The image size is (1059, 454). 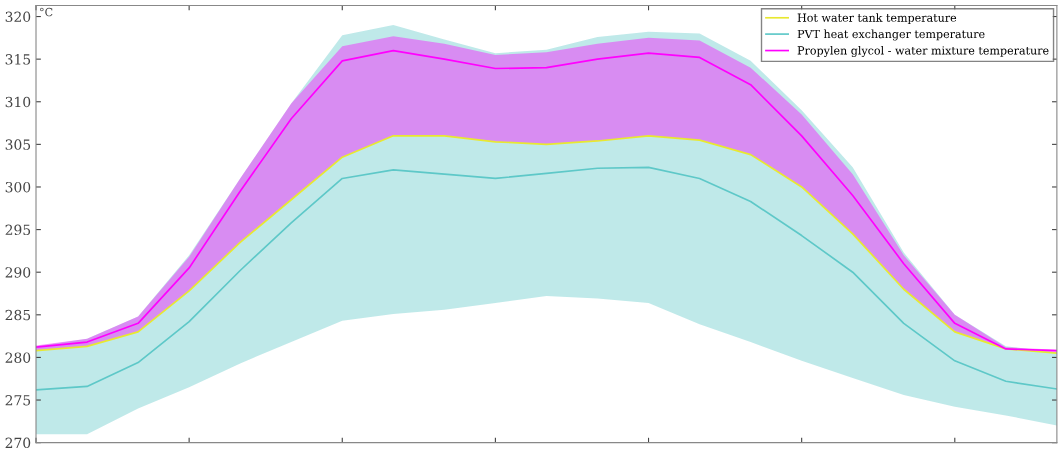 What do you see at coordinates (18, 230) in the screenshot?
I see `y-tick-label: 295` at bounding box center [18, 230].